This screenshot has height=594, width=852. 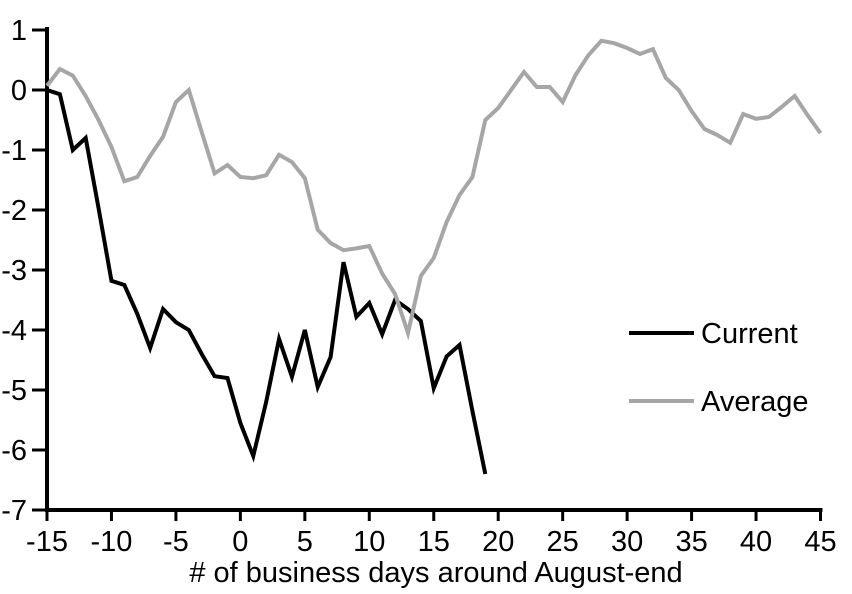 I want to click on y-tick-label: -5, so click(x=14, y=391).